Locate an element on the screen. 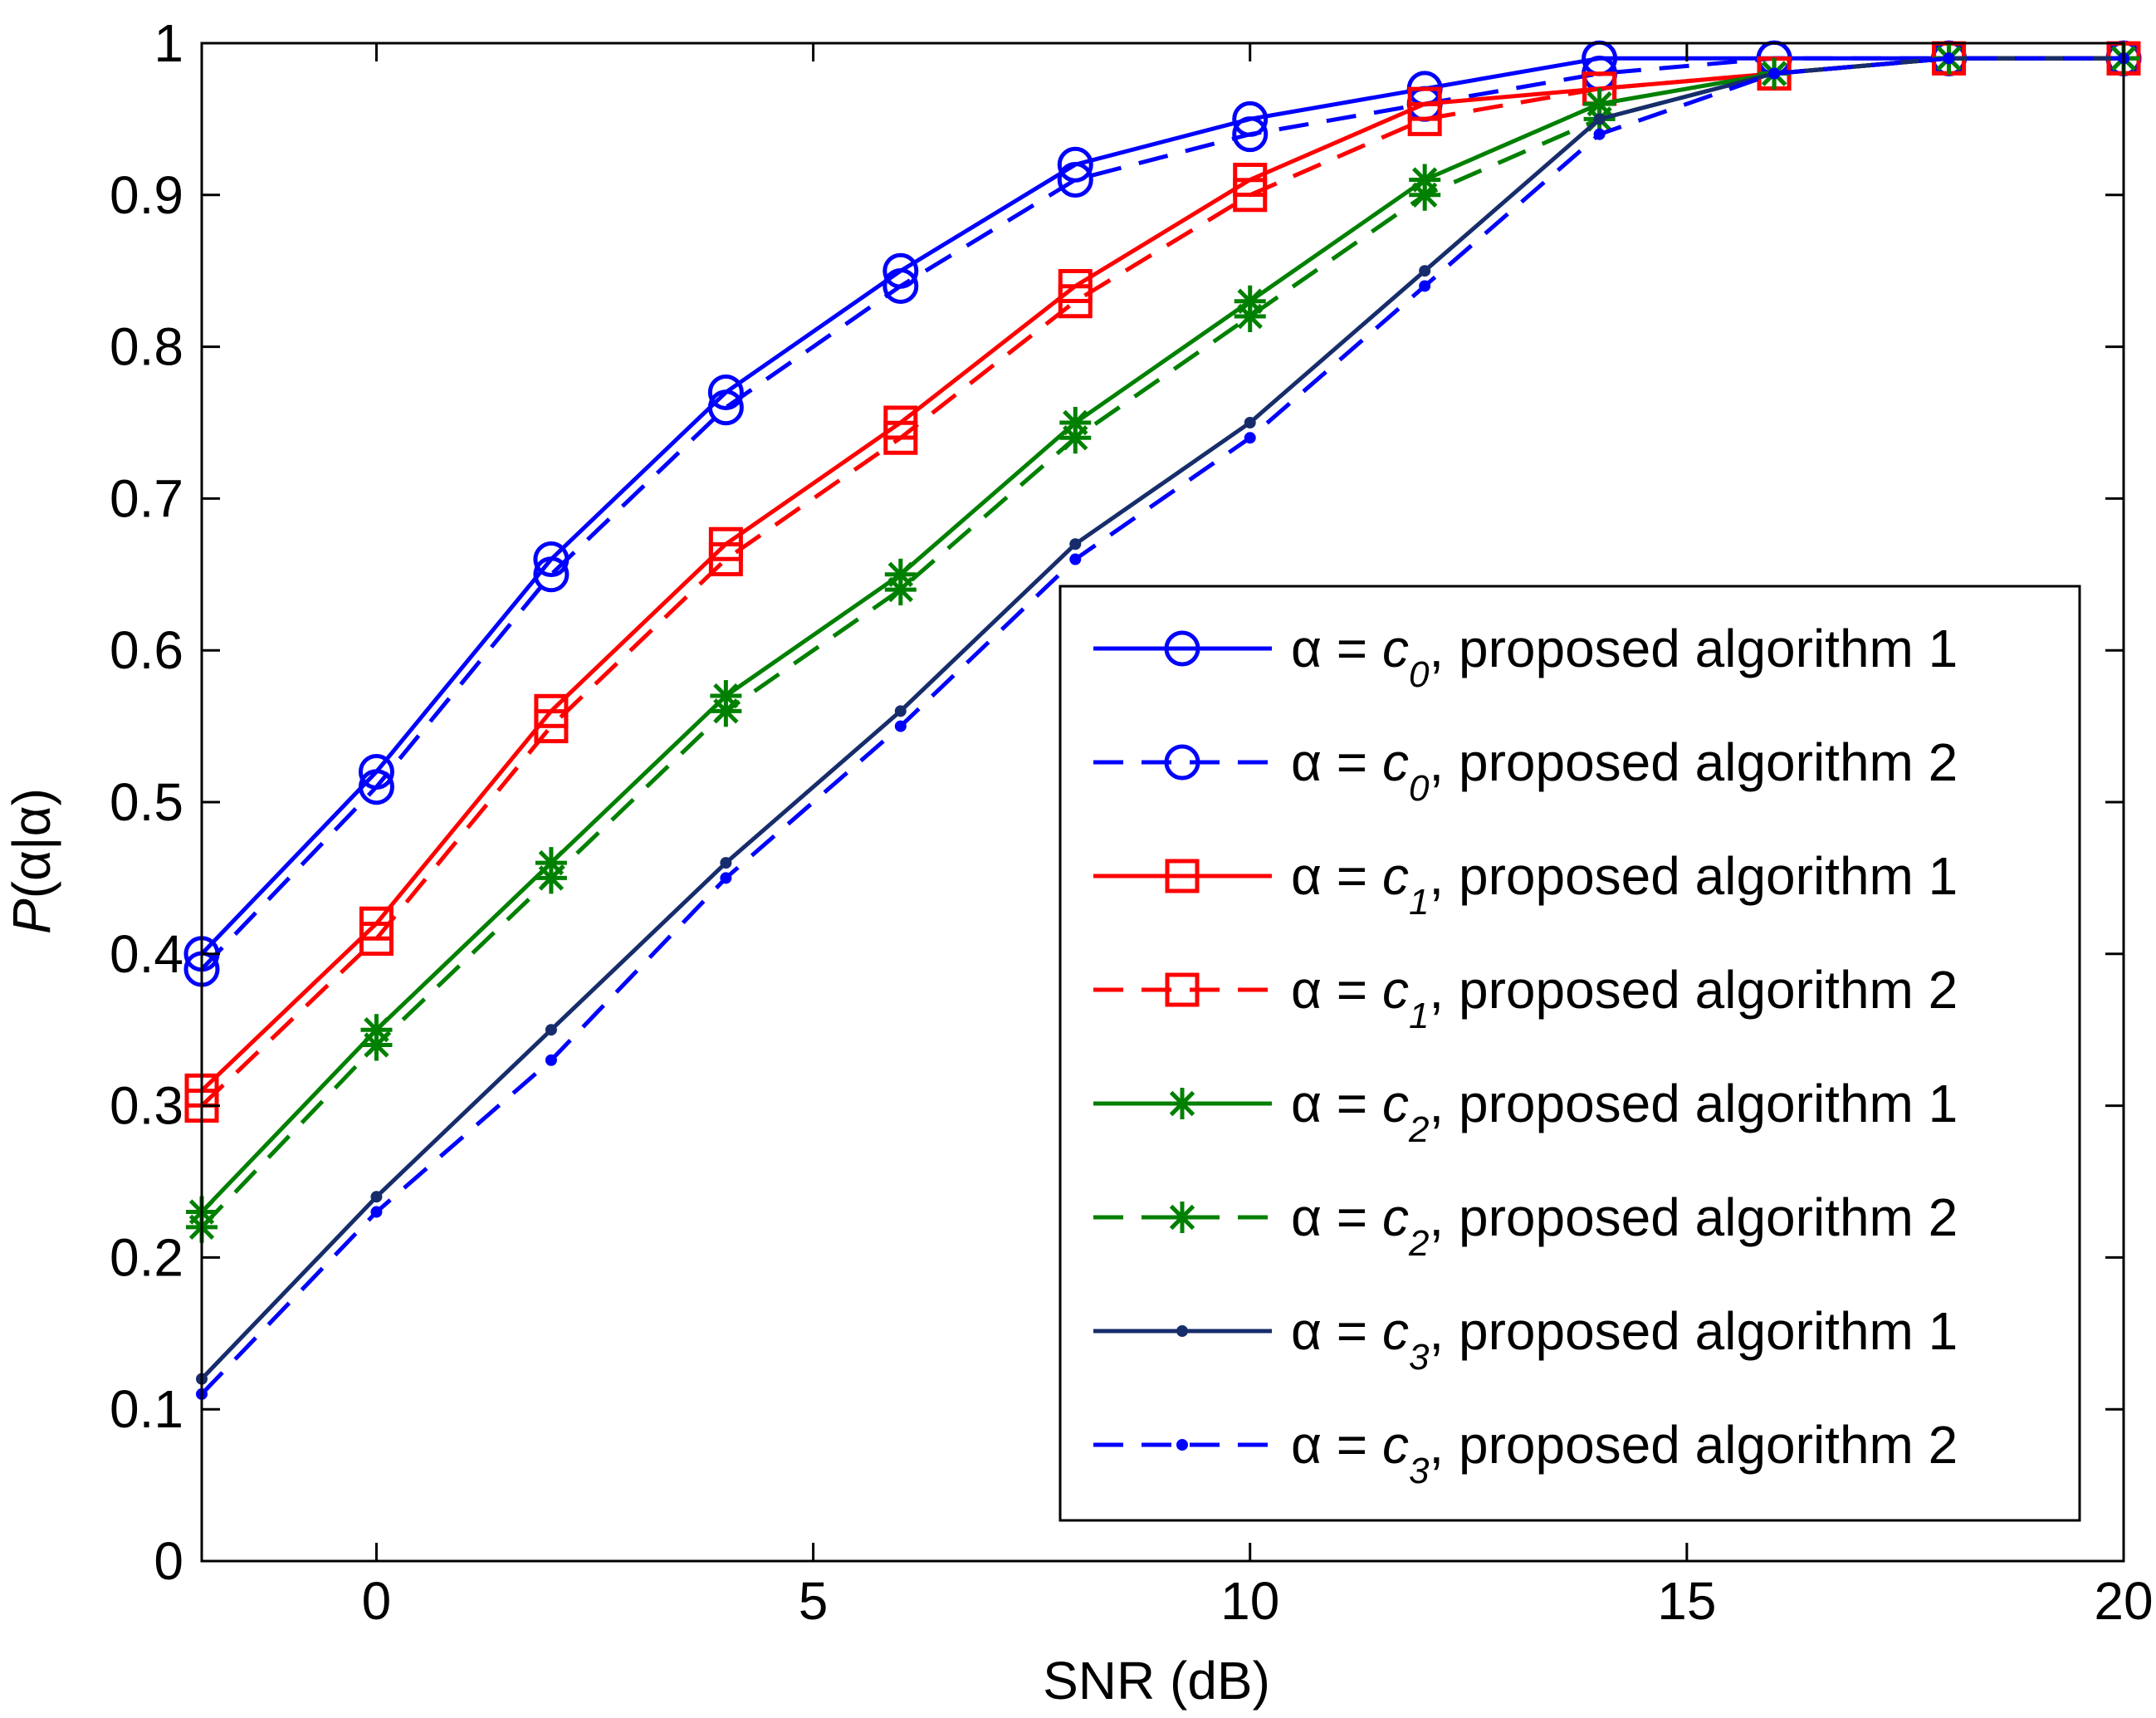 This screenshot has width=2156, height=1718. legend-label-var-4: c is located at coordinates (1396, 990).